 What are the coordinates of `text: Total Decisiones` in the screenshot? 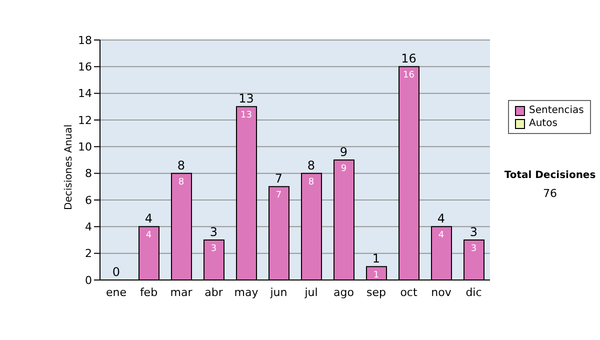 It's located at (550, 175).